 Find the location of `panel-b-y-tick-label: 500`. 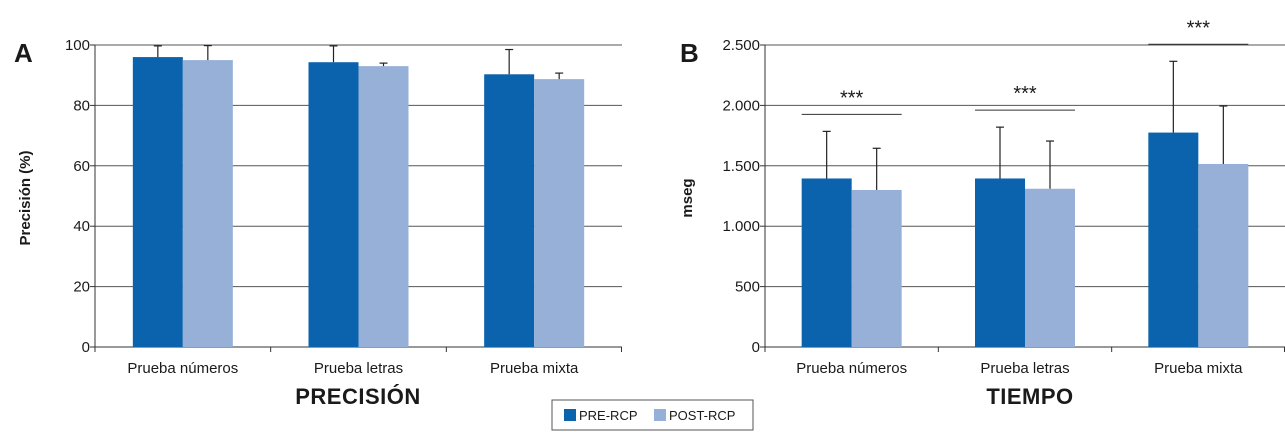

panel-b-y-tick-label: 500 is located at coordinates (747, 287).